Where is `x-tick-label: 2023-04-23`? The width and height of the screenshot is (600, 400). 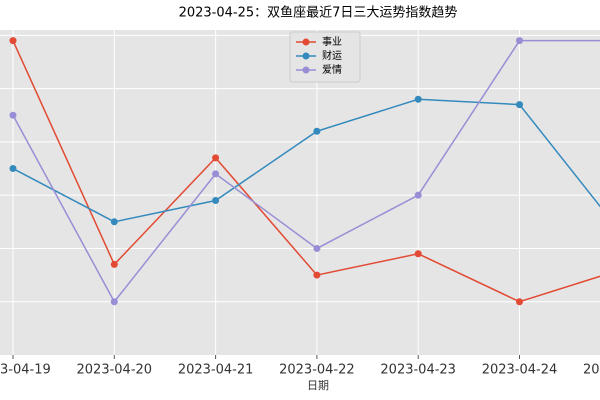 x-tick-label: 2023-04-23 is located at coordinates (418, 370).